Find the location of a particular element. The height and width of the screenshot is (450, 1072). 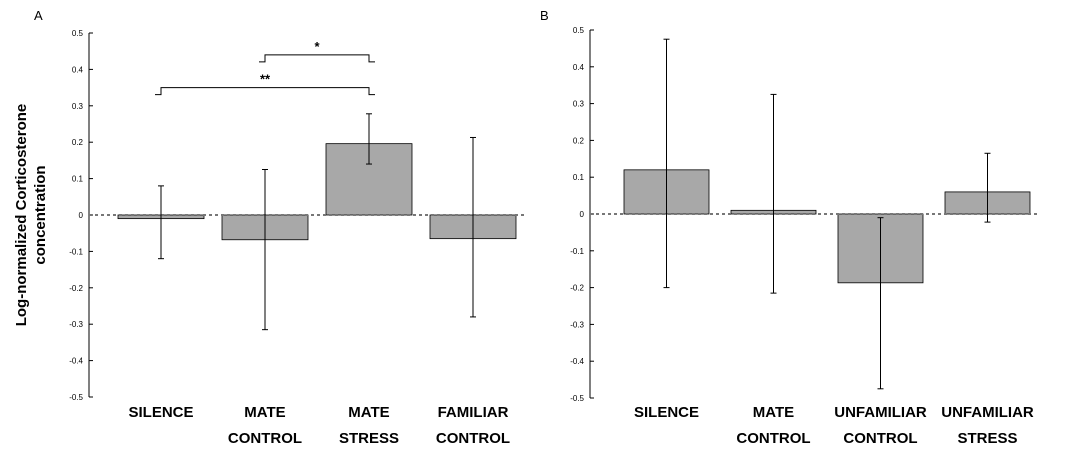

y-axis-title: concentration is located at coordinates (40, 214).